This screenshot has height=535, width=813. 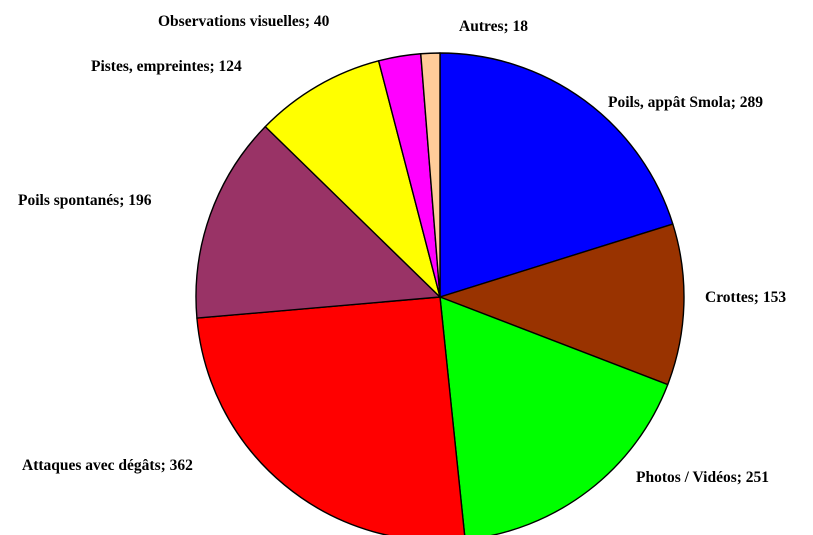 I want to click on data-label-crottes: Crottes; 153, so click(x=745, y=297).